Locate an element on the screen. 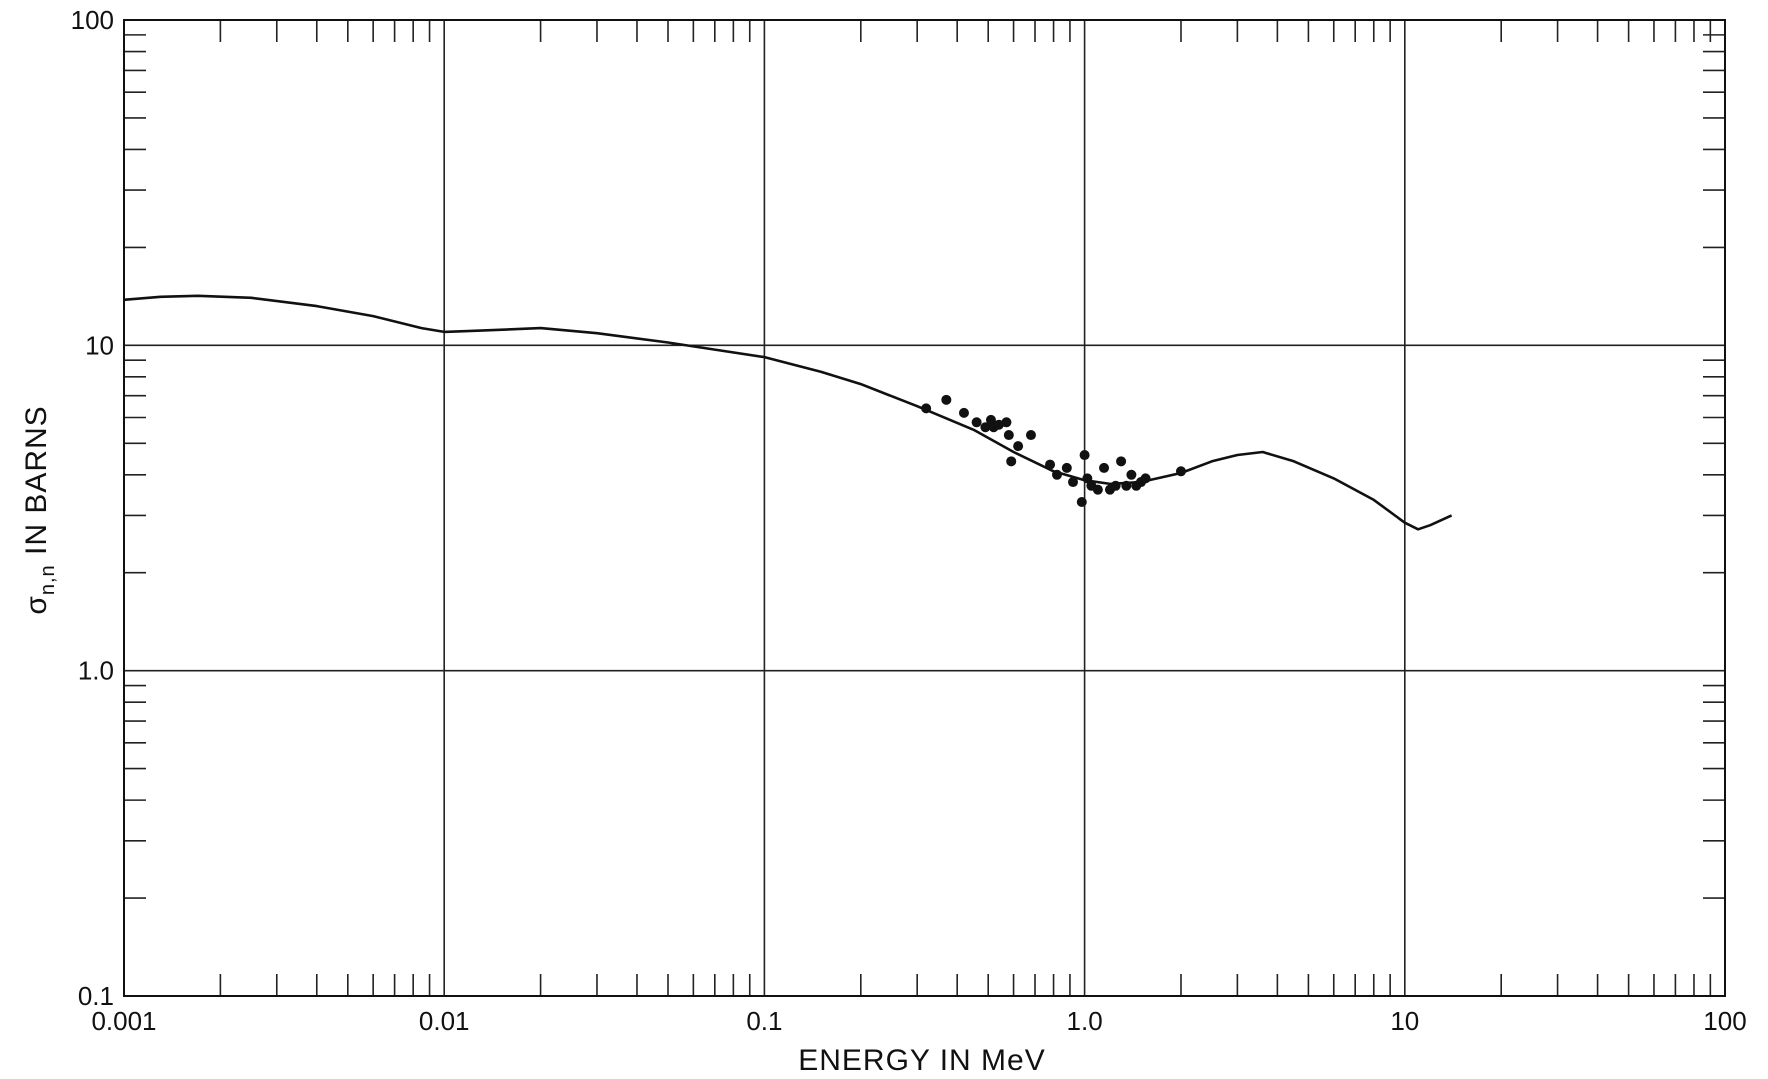 The image size is (1768, 1079). y-axis-title: σn,n IN BARNS is located at coordinates (39, 509).